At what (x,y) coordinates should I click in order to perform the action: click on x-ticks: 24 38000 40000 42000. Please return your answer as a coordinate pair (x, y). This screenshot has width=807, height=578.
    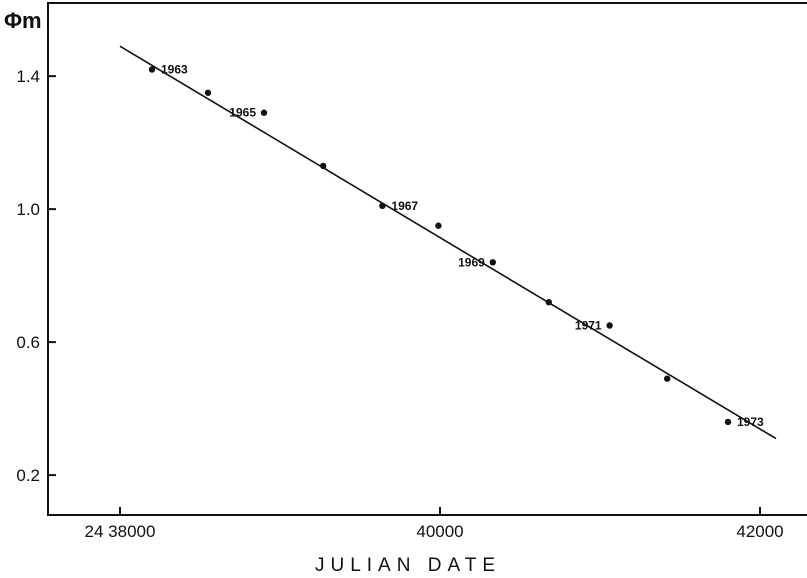
    Looking at the image, I should click on (434, 524).